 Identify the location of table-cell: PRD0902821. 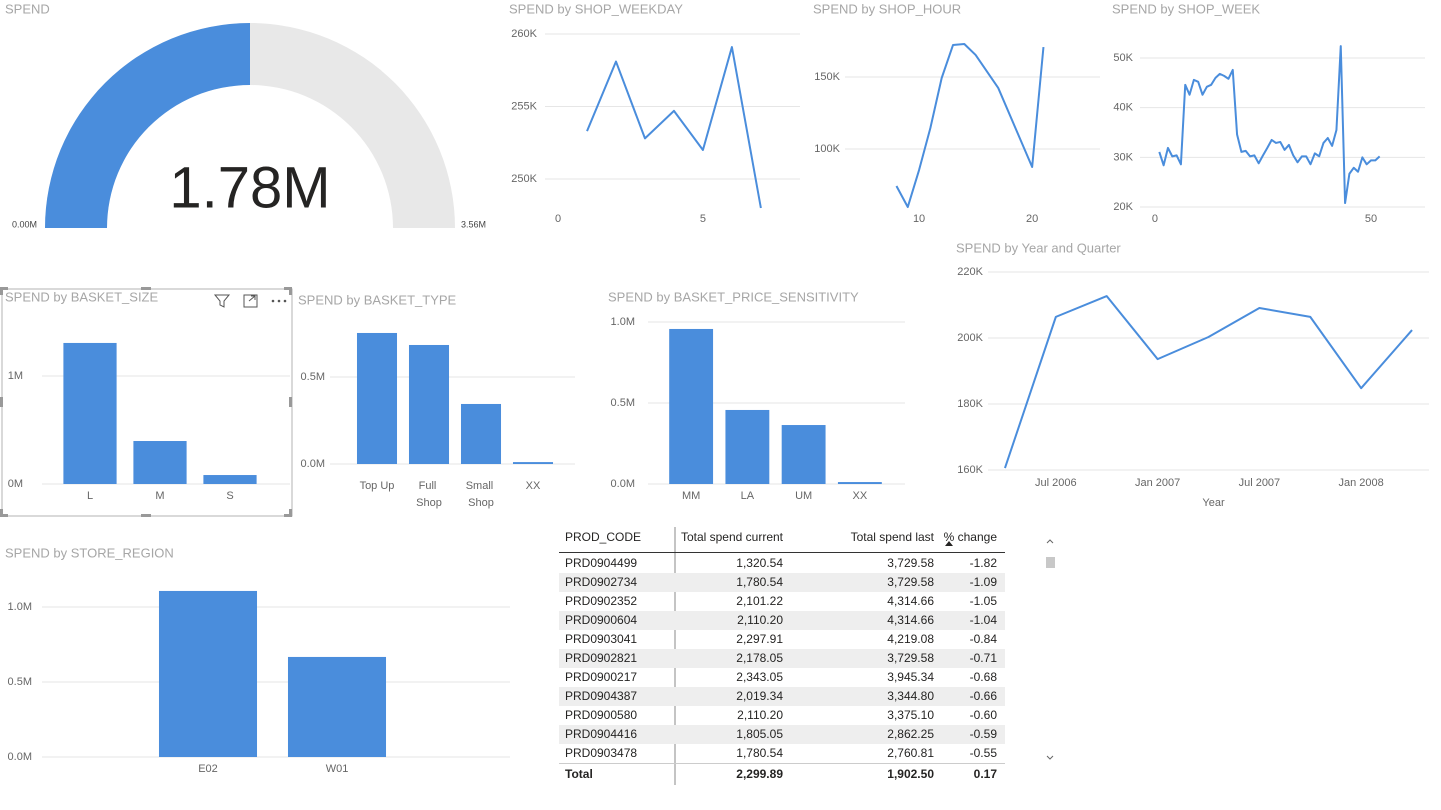
(601, 658).